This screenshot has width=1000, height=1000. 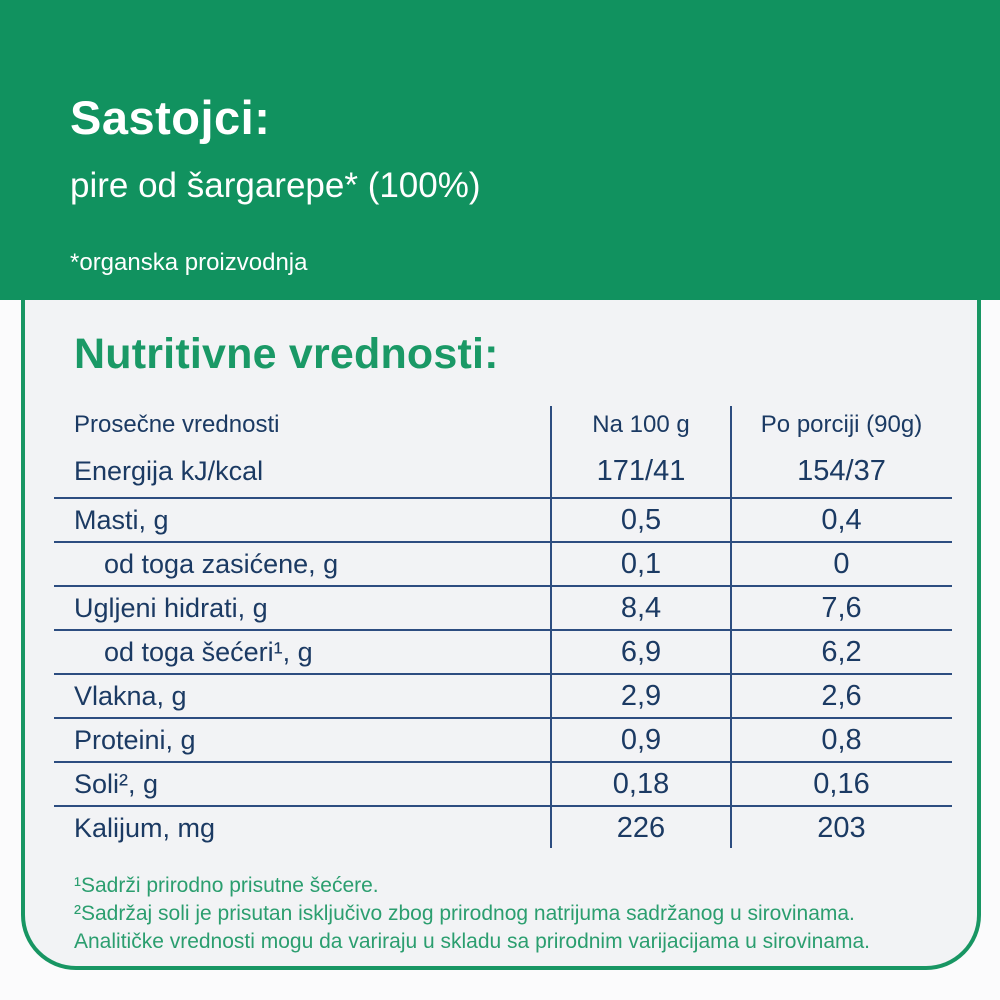 What do you see at coordinates (841, 783) in the screenshot?
I see `row-value-portion: 0,16` at bounding box center [841, 783].